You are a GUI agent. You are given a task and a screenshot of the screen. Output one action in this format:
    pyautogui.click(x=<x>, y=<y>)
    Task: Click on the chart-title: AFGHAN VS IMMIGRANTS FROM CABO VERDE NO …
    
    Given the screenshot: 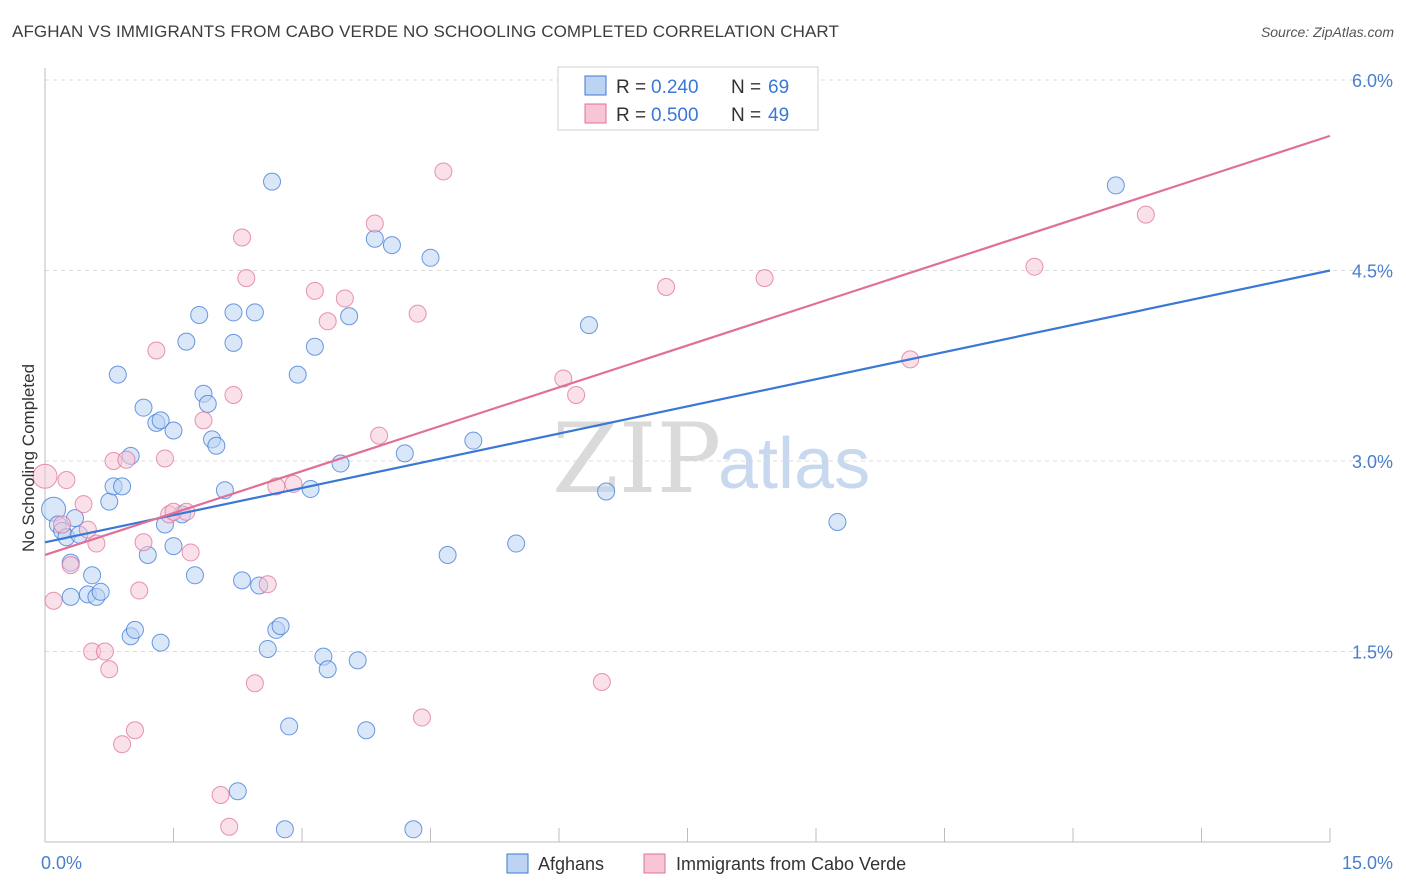 What is the action you would take?
    pyautogui.click(x=425, y=31)
    